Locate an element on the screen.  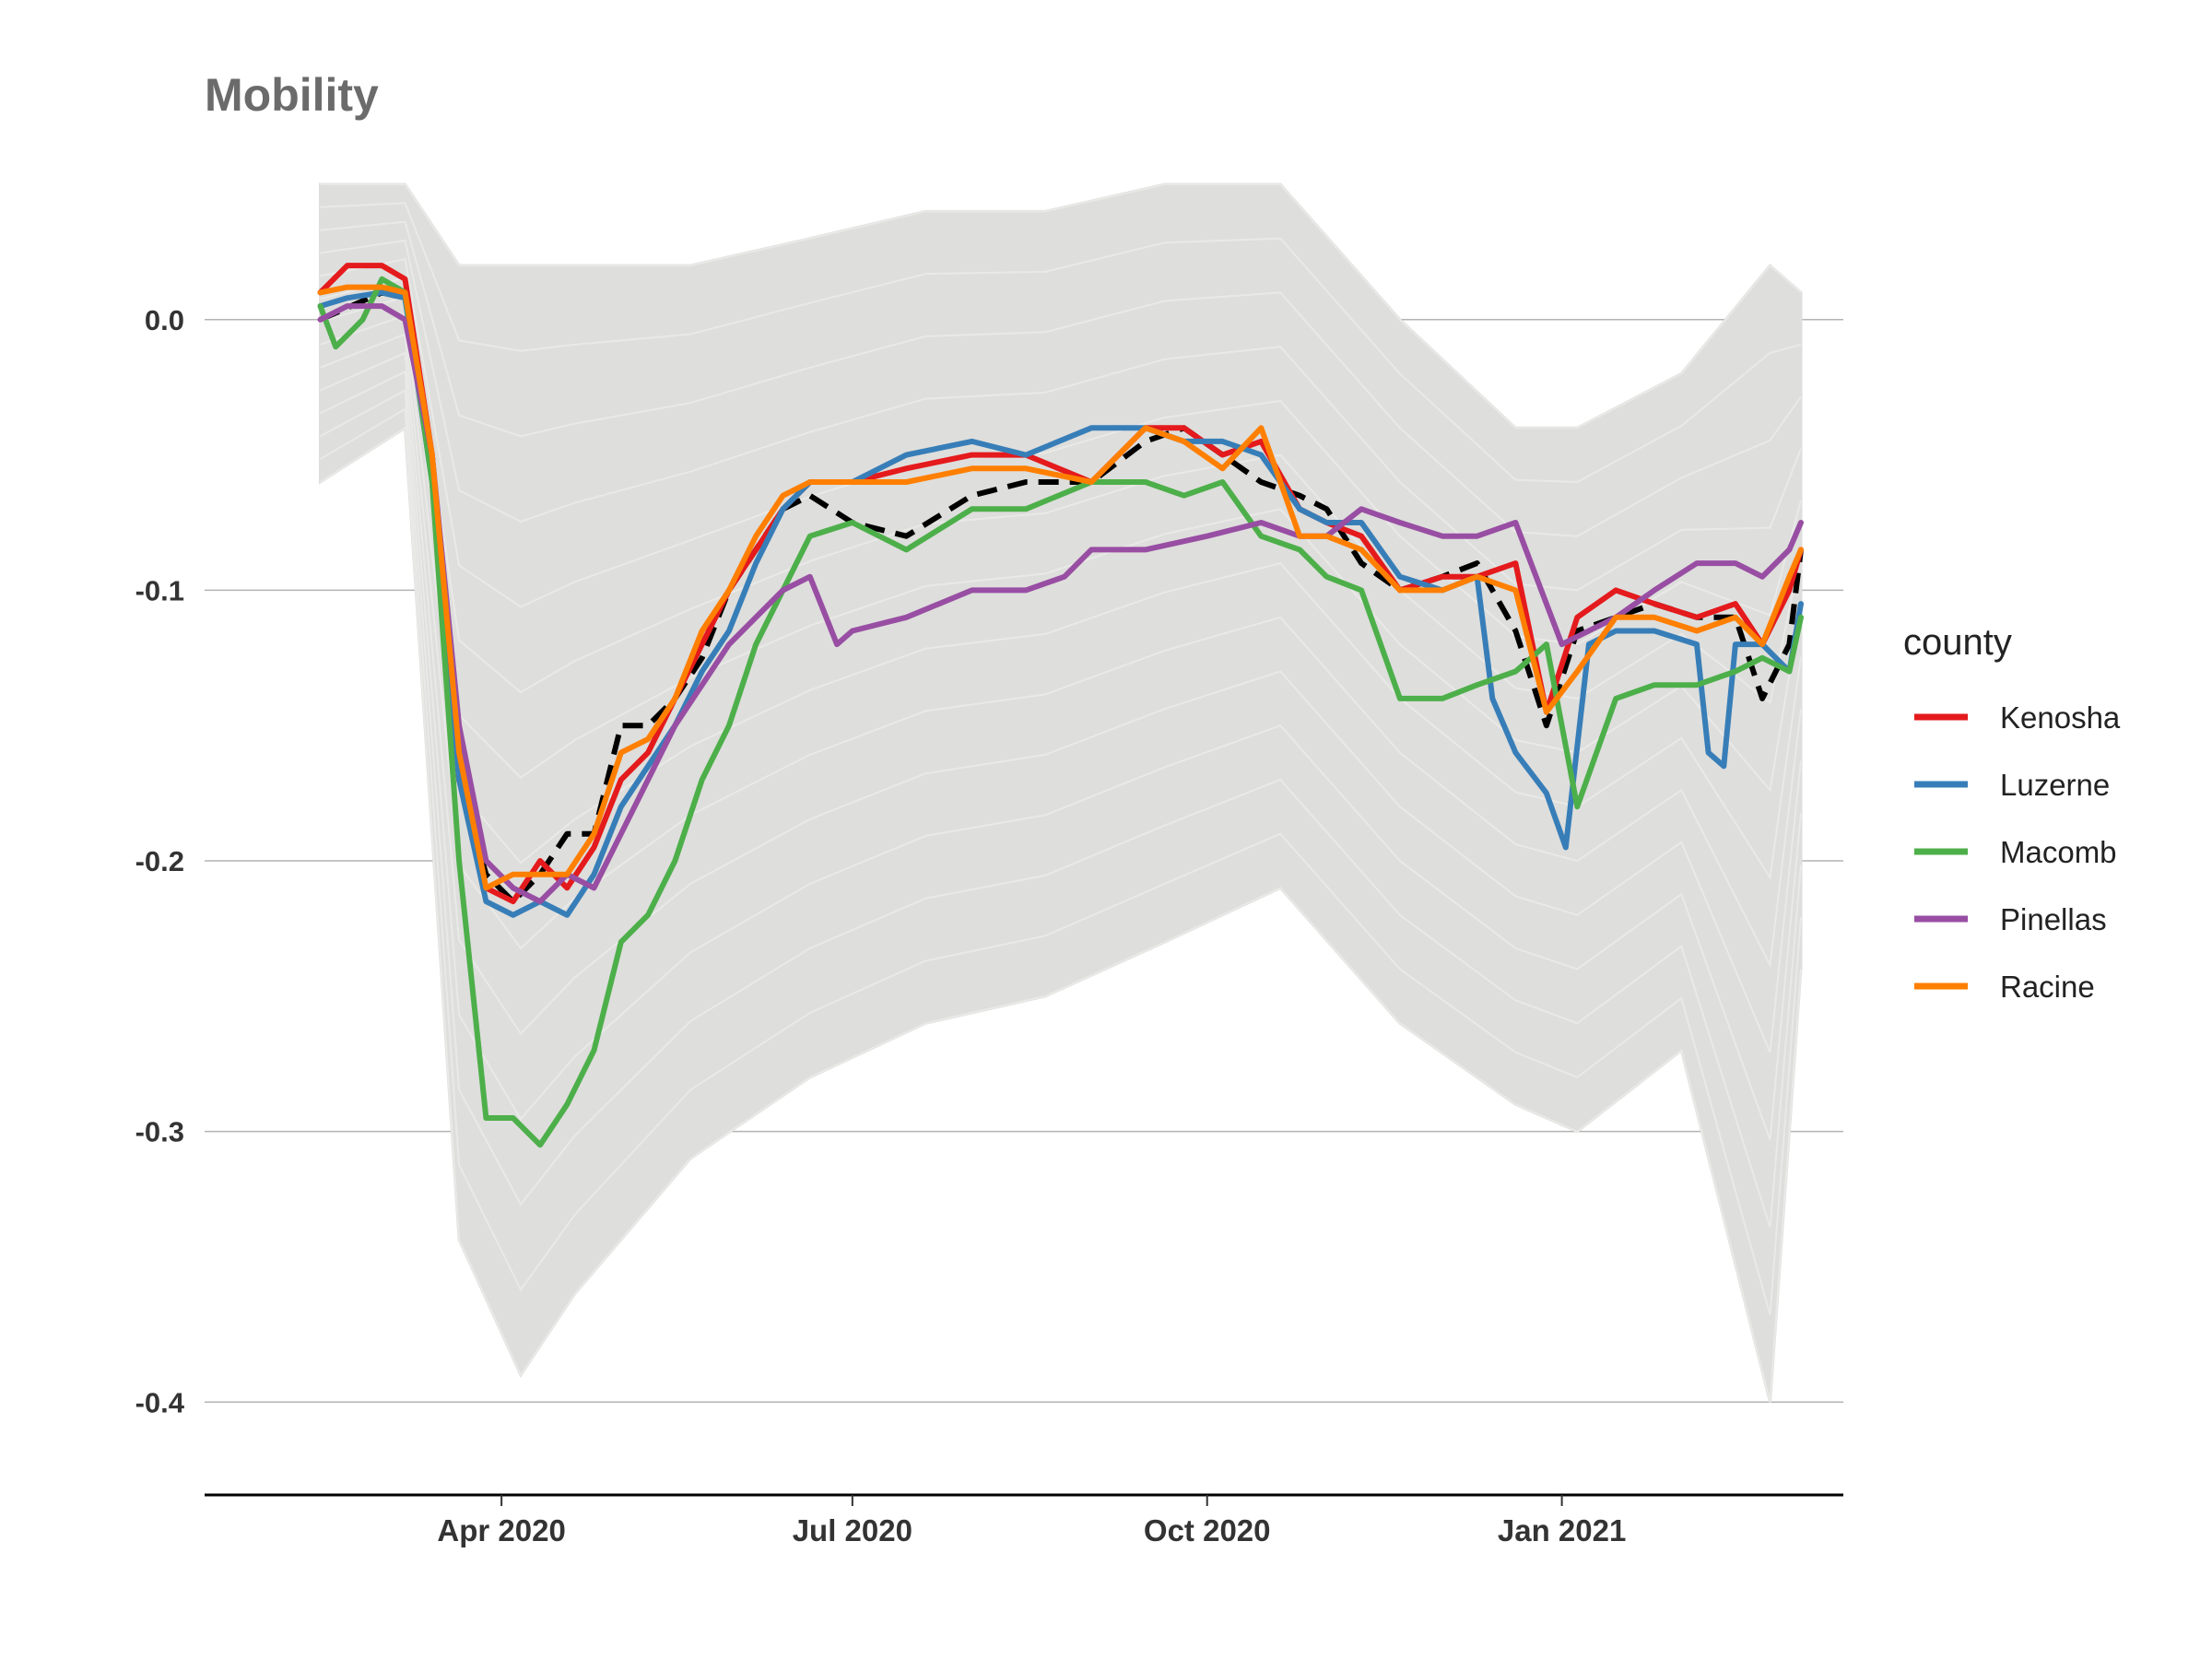
x-tick-label: Apr 2020 is located at coordinates (501, 1530).